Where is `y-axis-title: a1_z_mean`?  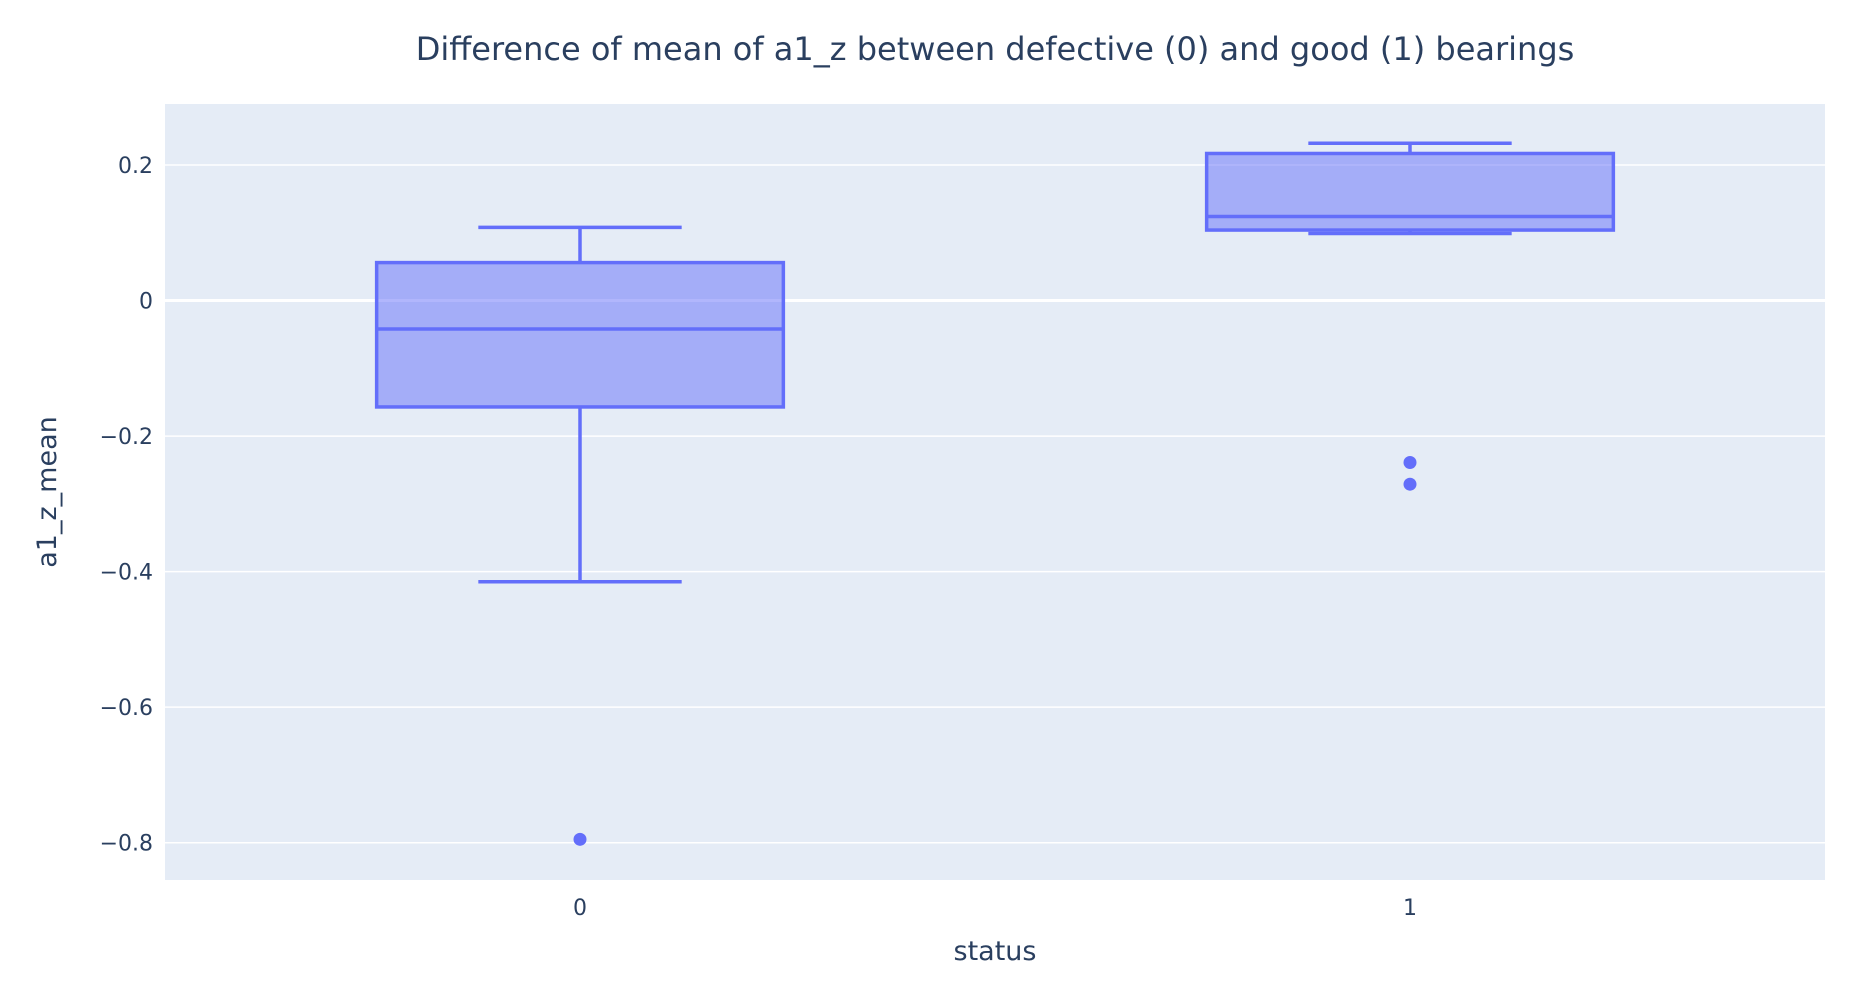
y-axis-title: a1_z_mean is located at coordinates (47, 491).